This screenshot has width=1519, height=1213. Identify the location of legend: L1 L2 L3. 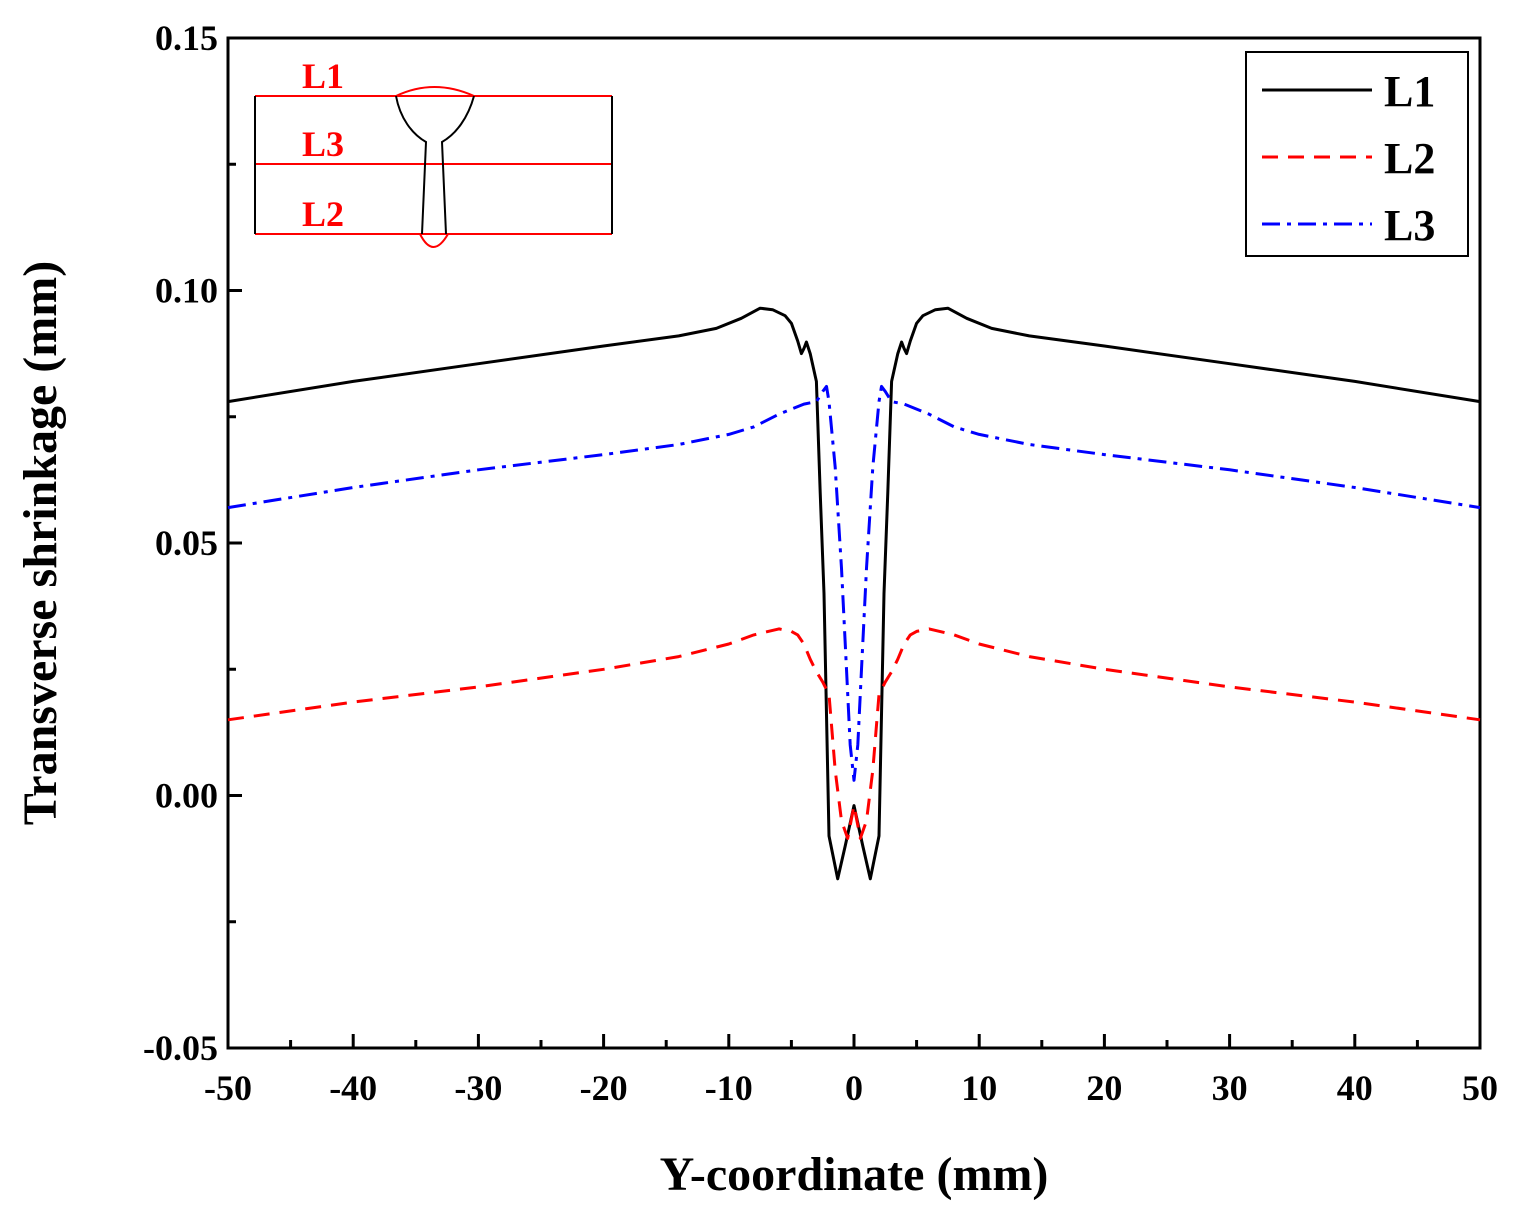
(1357, 154).